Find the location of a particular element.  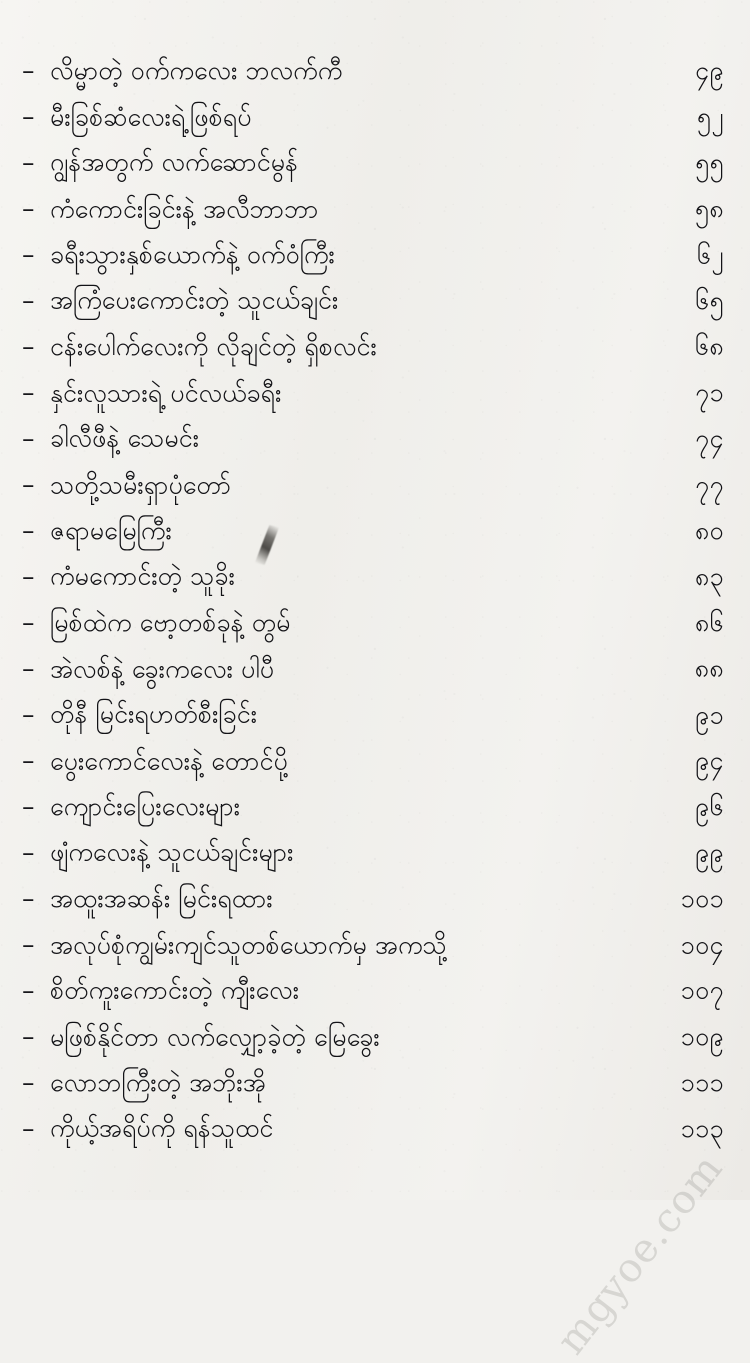

toc-entry-title: ခါလီဖီနဲ့ သေမင်း is located at coordinates (125, 438).